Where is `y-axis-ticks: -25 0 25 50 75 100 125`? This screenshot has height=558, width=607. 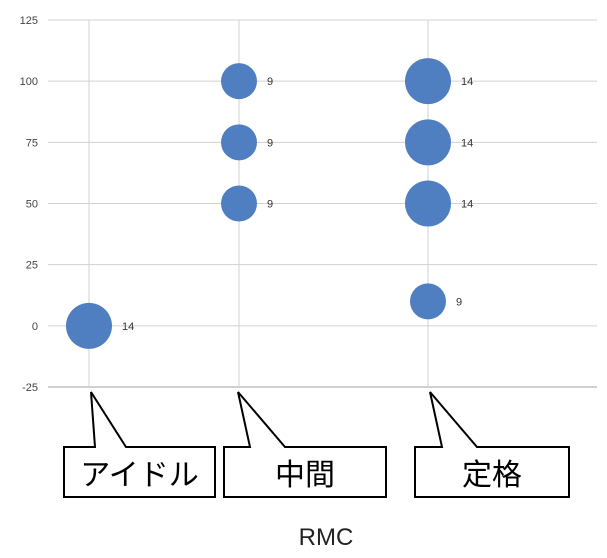
y-axis-ticks: -25 0 25 50 75 100 125 is located at coordinates (29, 204).